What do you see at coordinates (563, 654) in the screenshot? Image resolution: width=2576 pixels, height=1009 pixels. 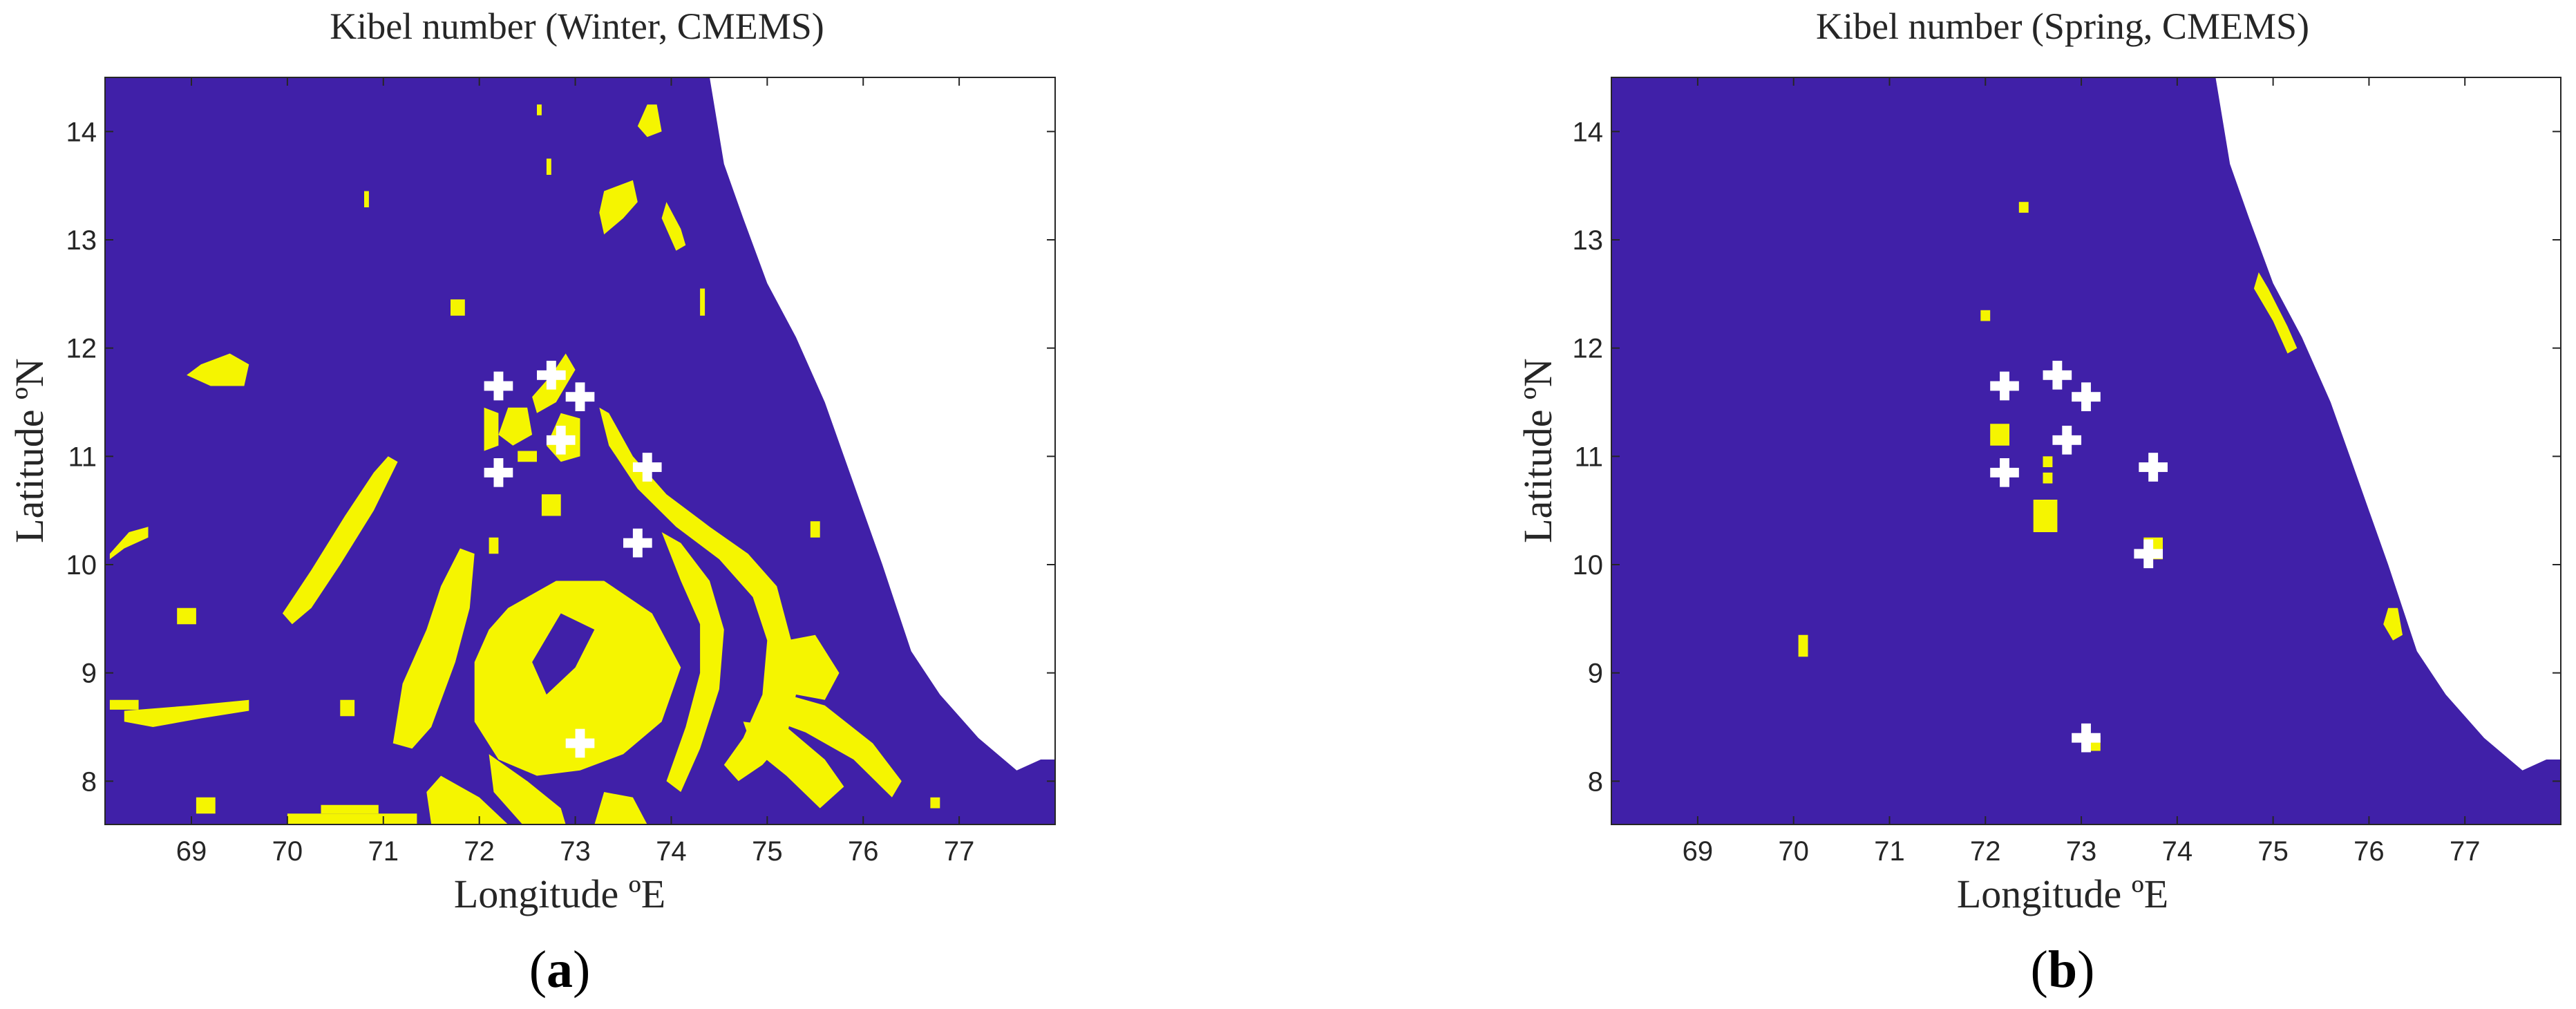 I see `region-hole` at bounding box center [563, 654].